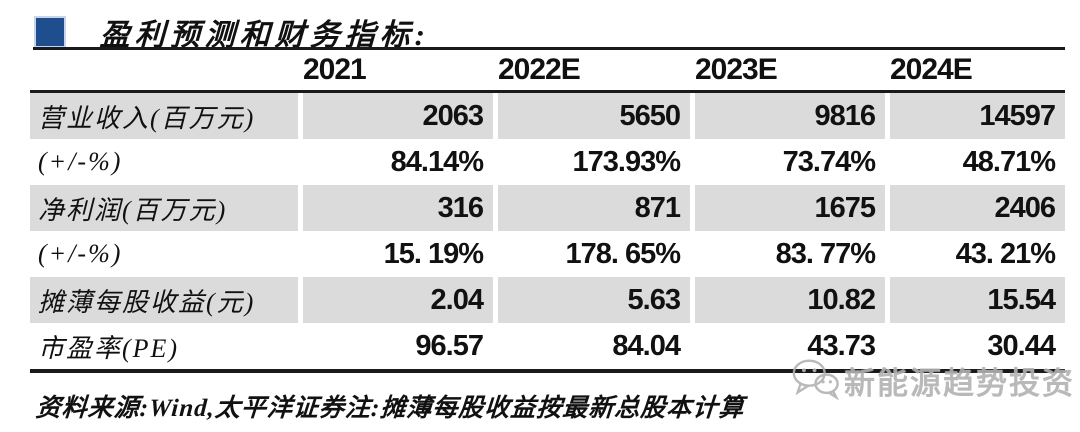 The width and height of the screenshot is (1080, 432). What do you see at coordinates (109, 348) in the screenshot?
I see `row-label: 市盈率(PE)` at bounding box center [109, 348].